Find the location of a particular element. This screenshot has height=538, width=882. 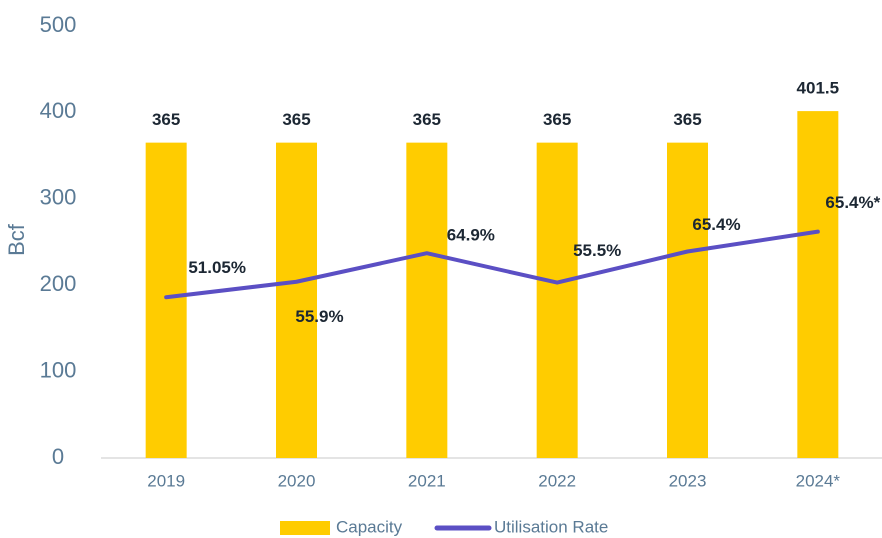

line-value-label: 55.9% is located at coordinates (319, 316).